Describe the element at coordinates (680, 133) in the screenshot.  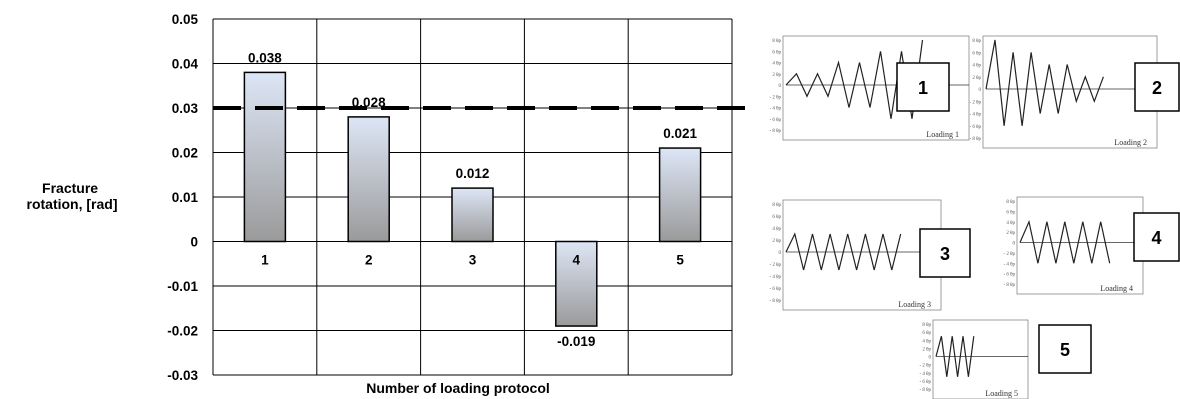
I see `data-label: 0.021` at that location.